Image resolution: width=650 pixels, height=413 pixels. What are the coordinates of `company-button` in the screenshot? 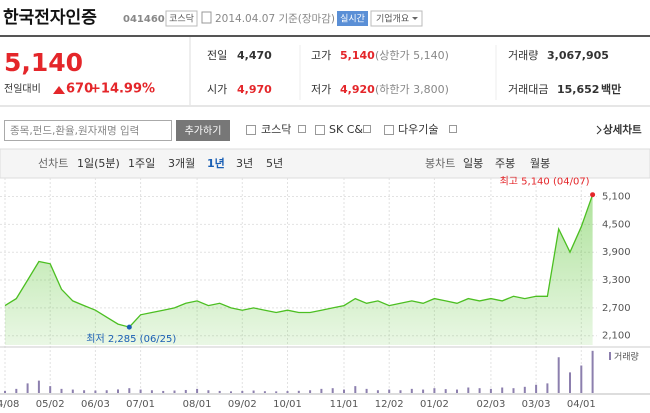 It's located at (396, 18).